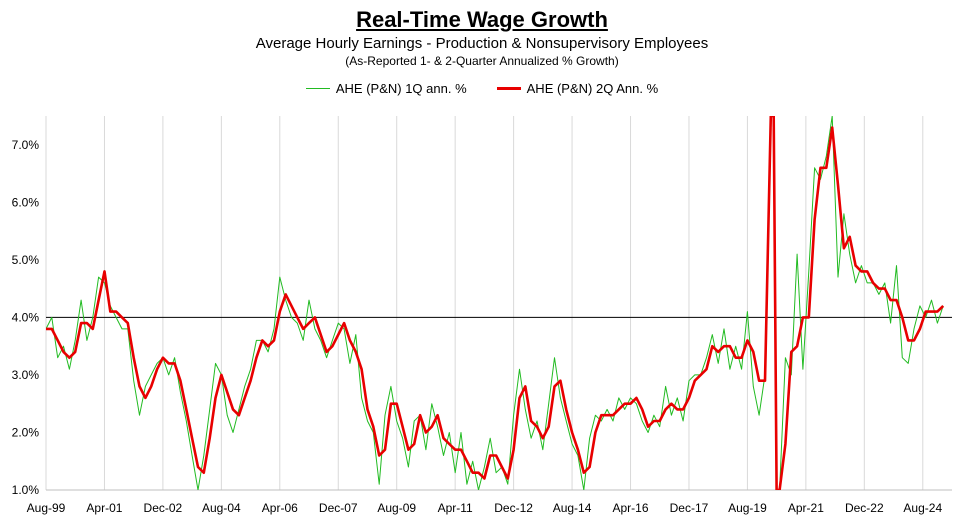 This screenshot has width=964, height=525. I want to click on x-tick-label: Aug-24, so click(922, 508).